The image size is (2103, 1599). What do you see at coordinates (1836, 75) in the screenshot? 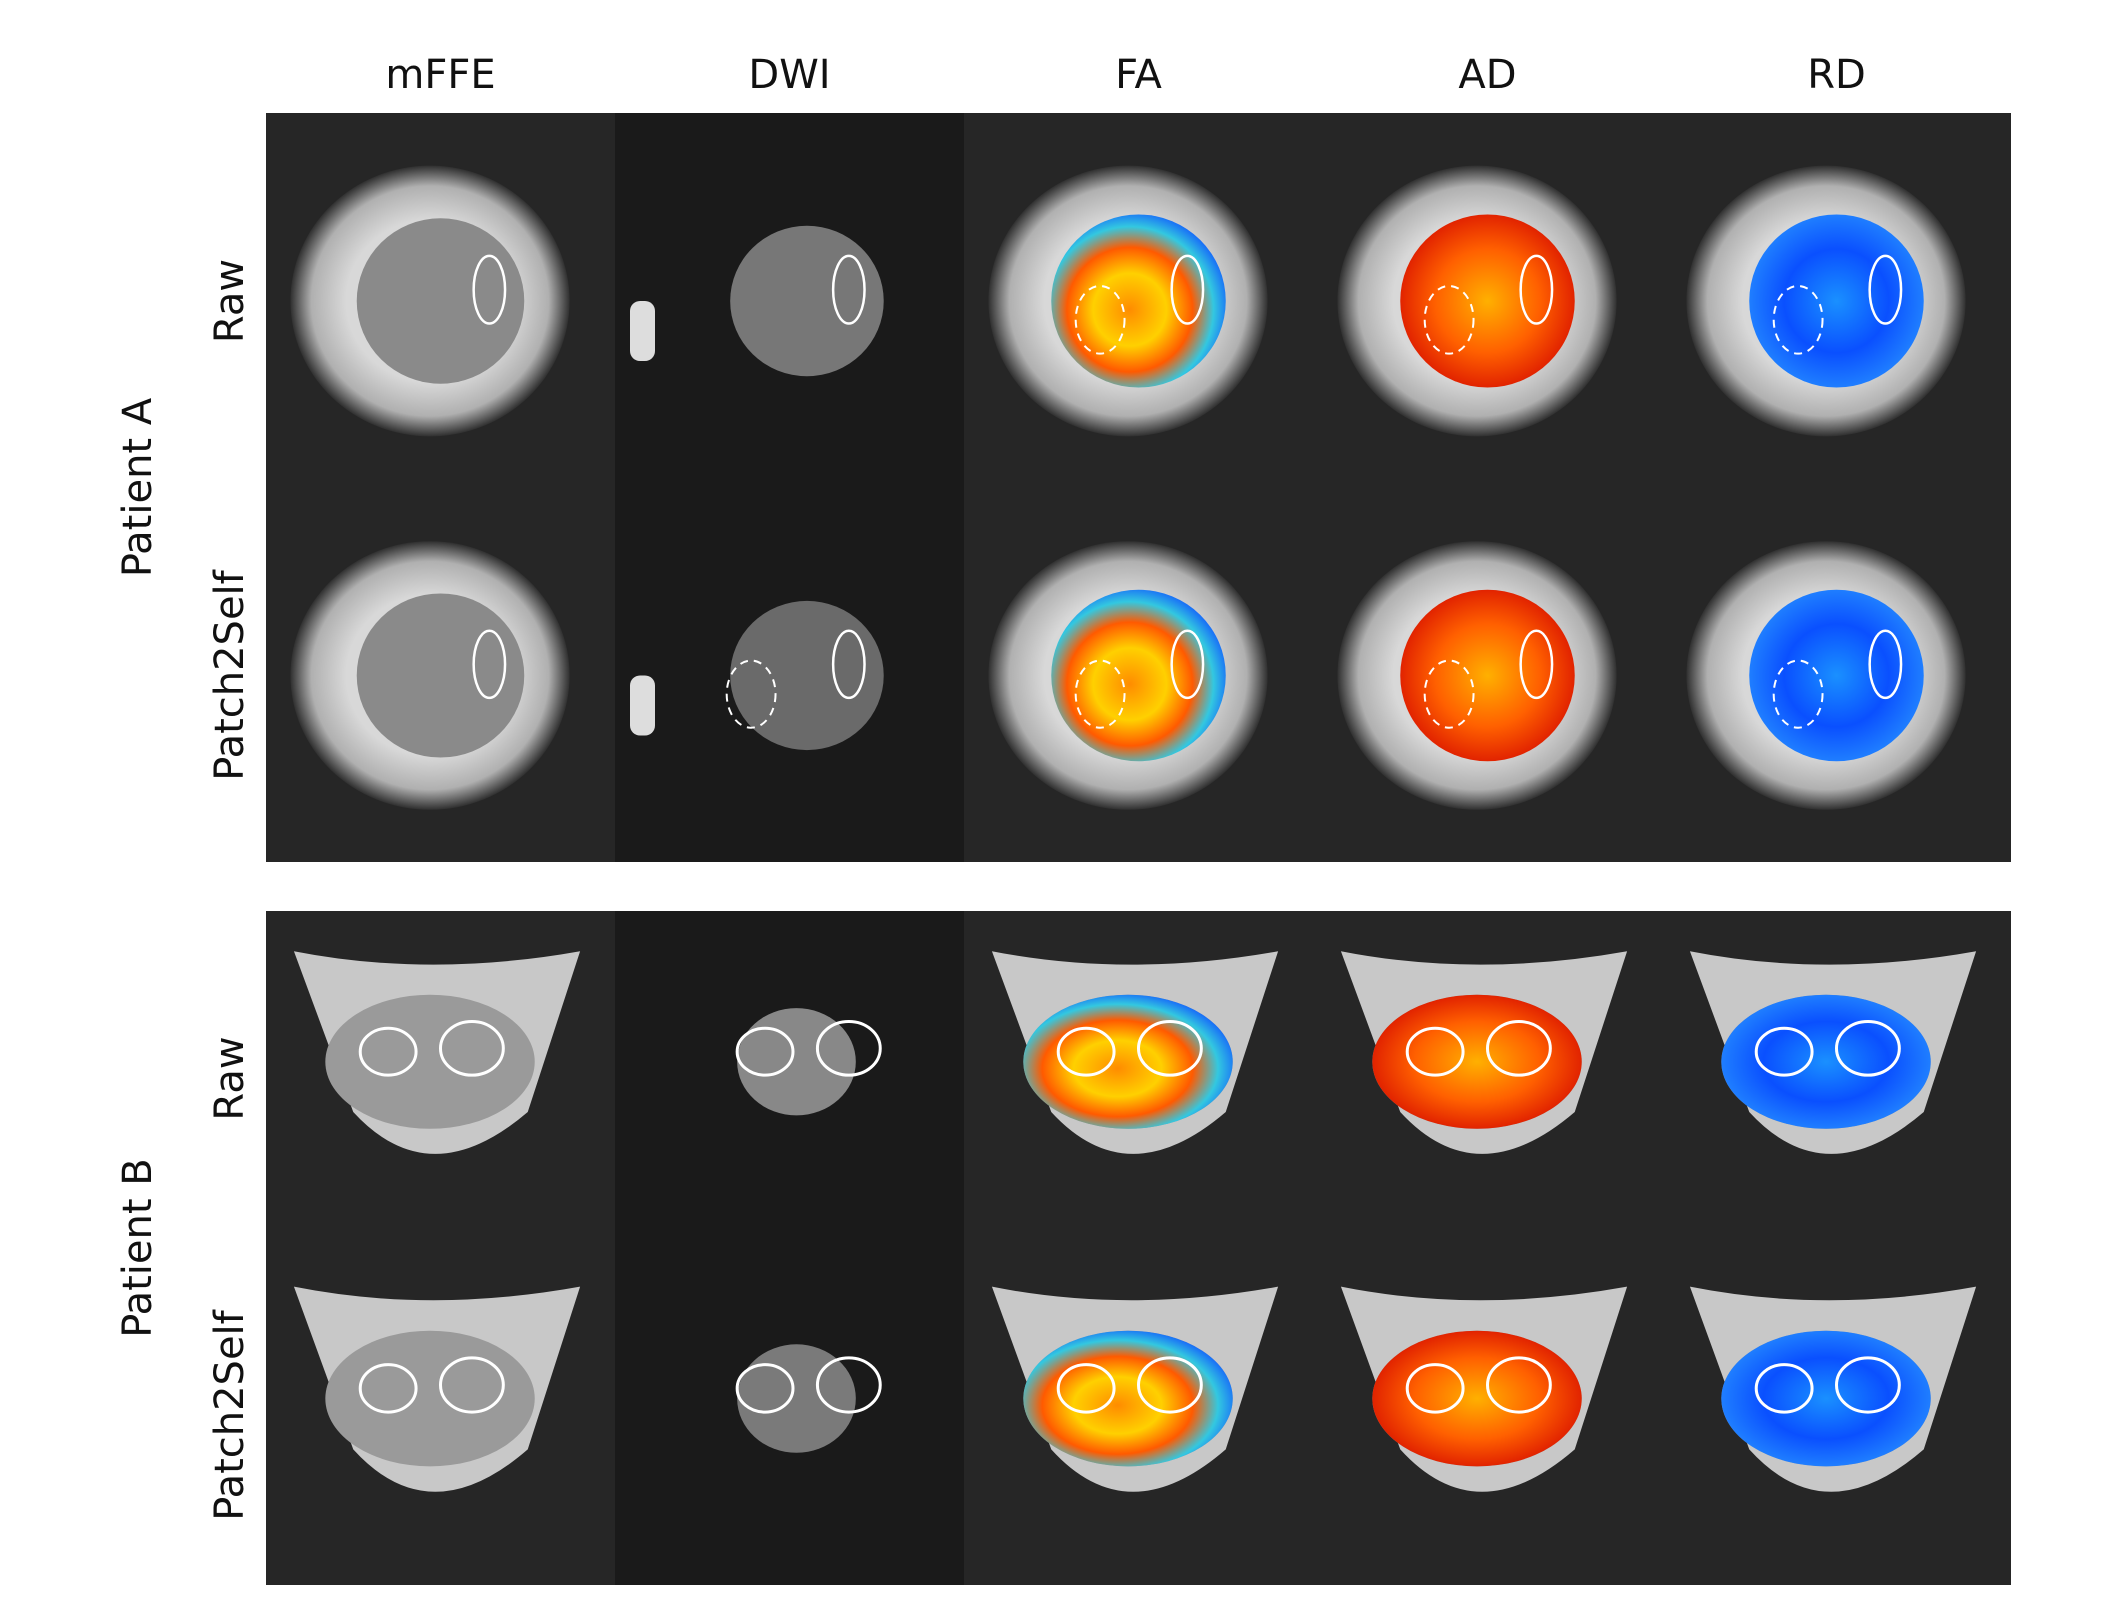
I see `column-header: RD` at bounding box center [1836, 75].